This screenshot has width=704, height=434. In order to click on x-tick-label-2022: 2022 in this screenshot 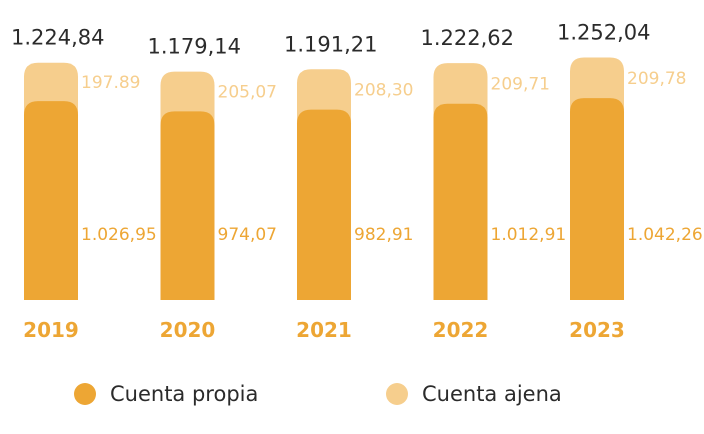, I will do `click(461, 330)`.